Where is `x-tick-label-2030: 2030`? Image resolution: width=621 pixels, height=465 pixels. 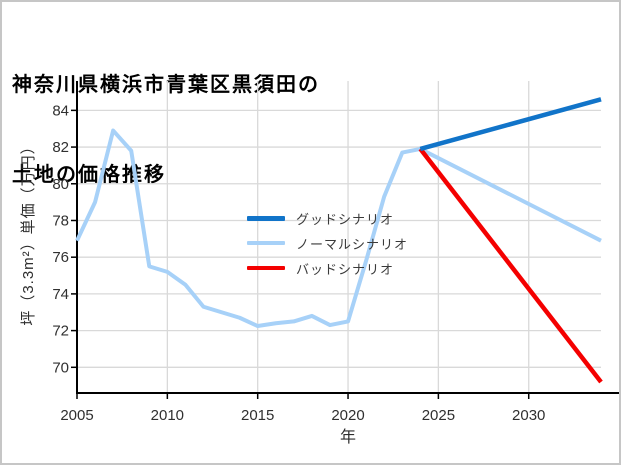
x-tick-label-2030: 2030 is located at coordinates (528, 415).